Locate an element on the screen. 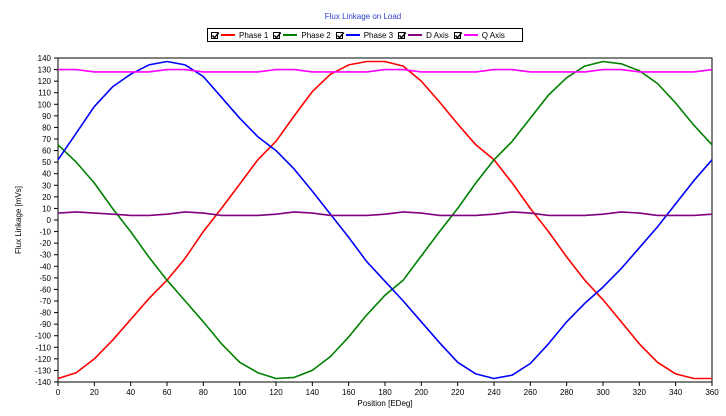 Image resolution: width=726 pixels, height=416 pixels. legend-label: Phase 3 is located at coordinates (378, 35).